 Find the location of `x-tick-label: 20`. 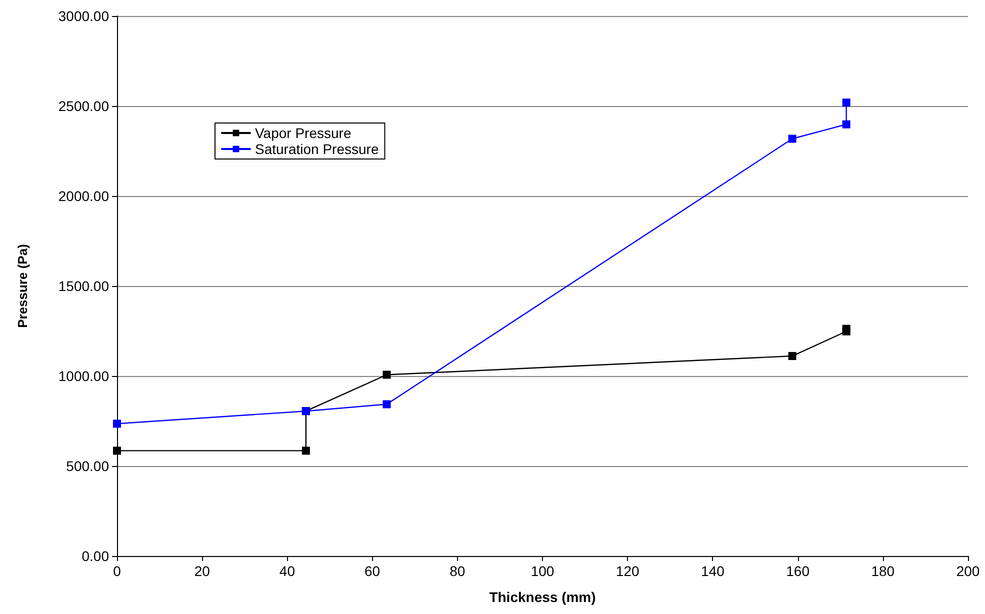

x-tick-label: 20 is located at coordinates (202, 571).